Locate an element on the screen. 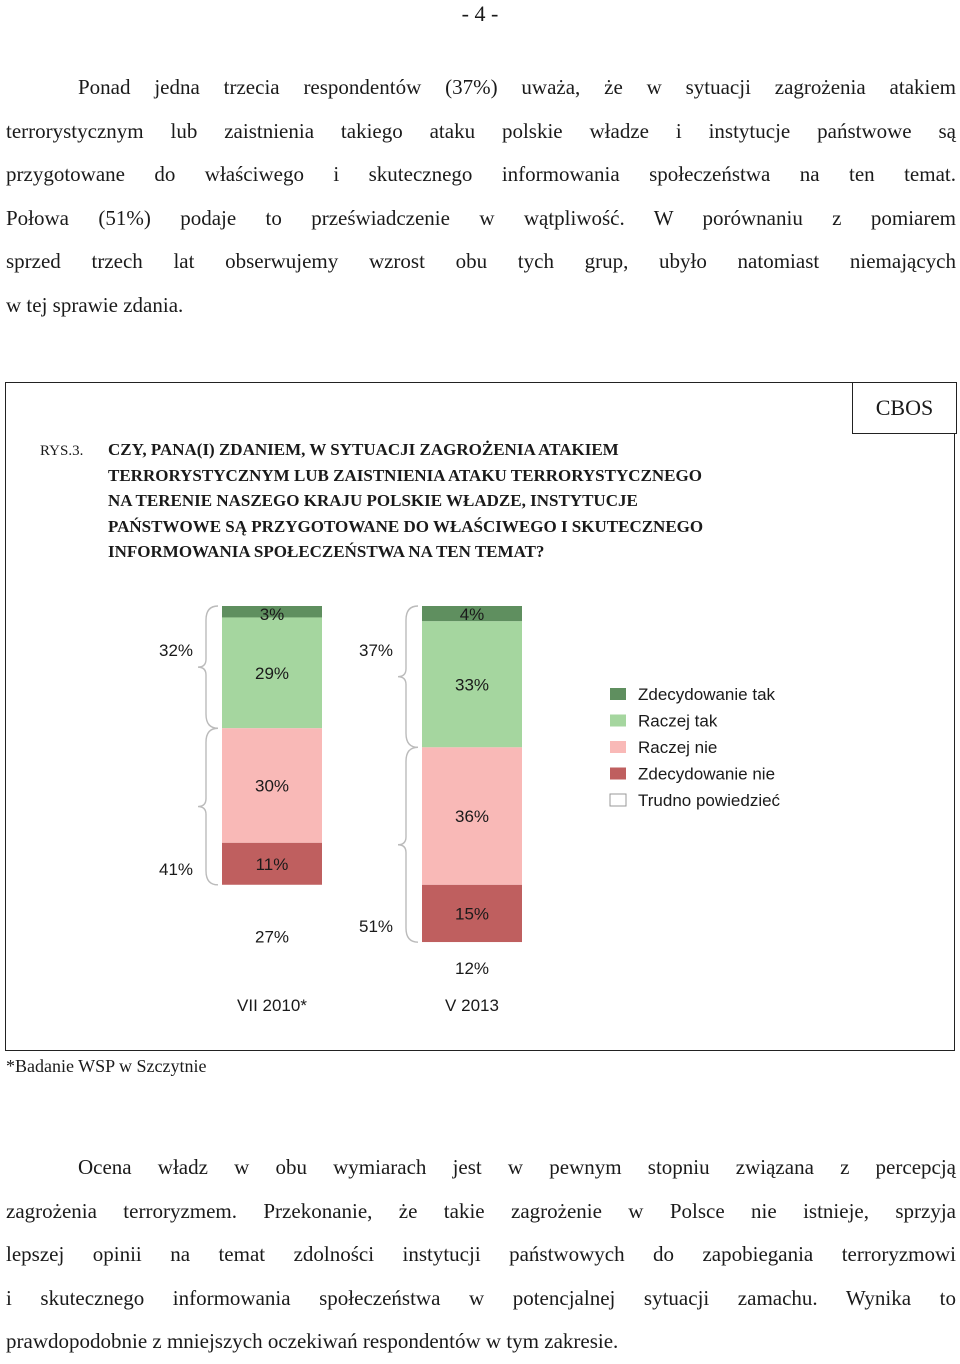 The width and height of the screenshot is (960, 1364). segment-label: 15% is located at coordinates (472, 914).